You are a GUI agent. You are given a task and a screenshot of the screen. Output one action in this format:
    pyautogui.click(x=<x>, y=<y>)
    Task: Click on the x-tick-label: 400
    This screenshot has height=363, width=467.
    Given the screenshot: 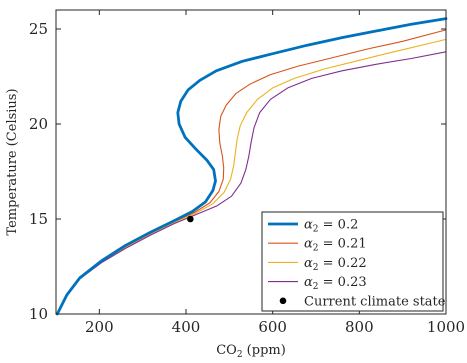 What is the action you would take?
    pyautogui.click(x=186, y=327)
    